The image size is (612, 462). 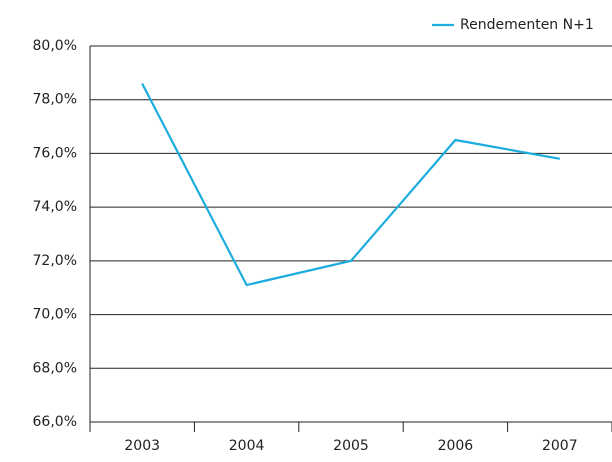 What do you see at coordinates (55, 261) in the screenshot?
I see `y-tick-label: 72,0%` at bounding box center [55, 261].